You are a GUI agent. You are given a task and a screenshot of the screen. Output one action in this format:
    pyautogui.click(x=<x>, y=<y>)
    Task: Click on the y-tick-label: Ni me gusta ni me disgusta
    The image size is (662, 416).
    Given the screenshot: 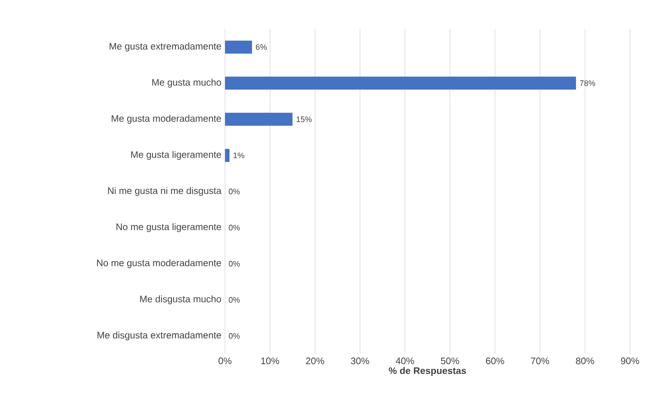 What is the action you would take?
    pyautogui.click(x=165, y=191)
    